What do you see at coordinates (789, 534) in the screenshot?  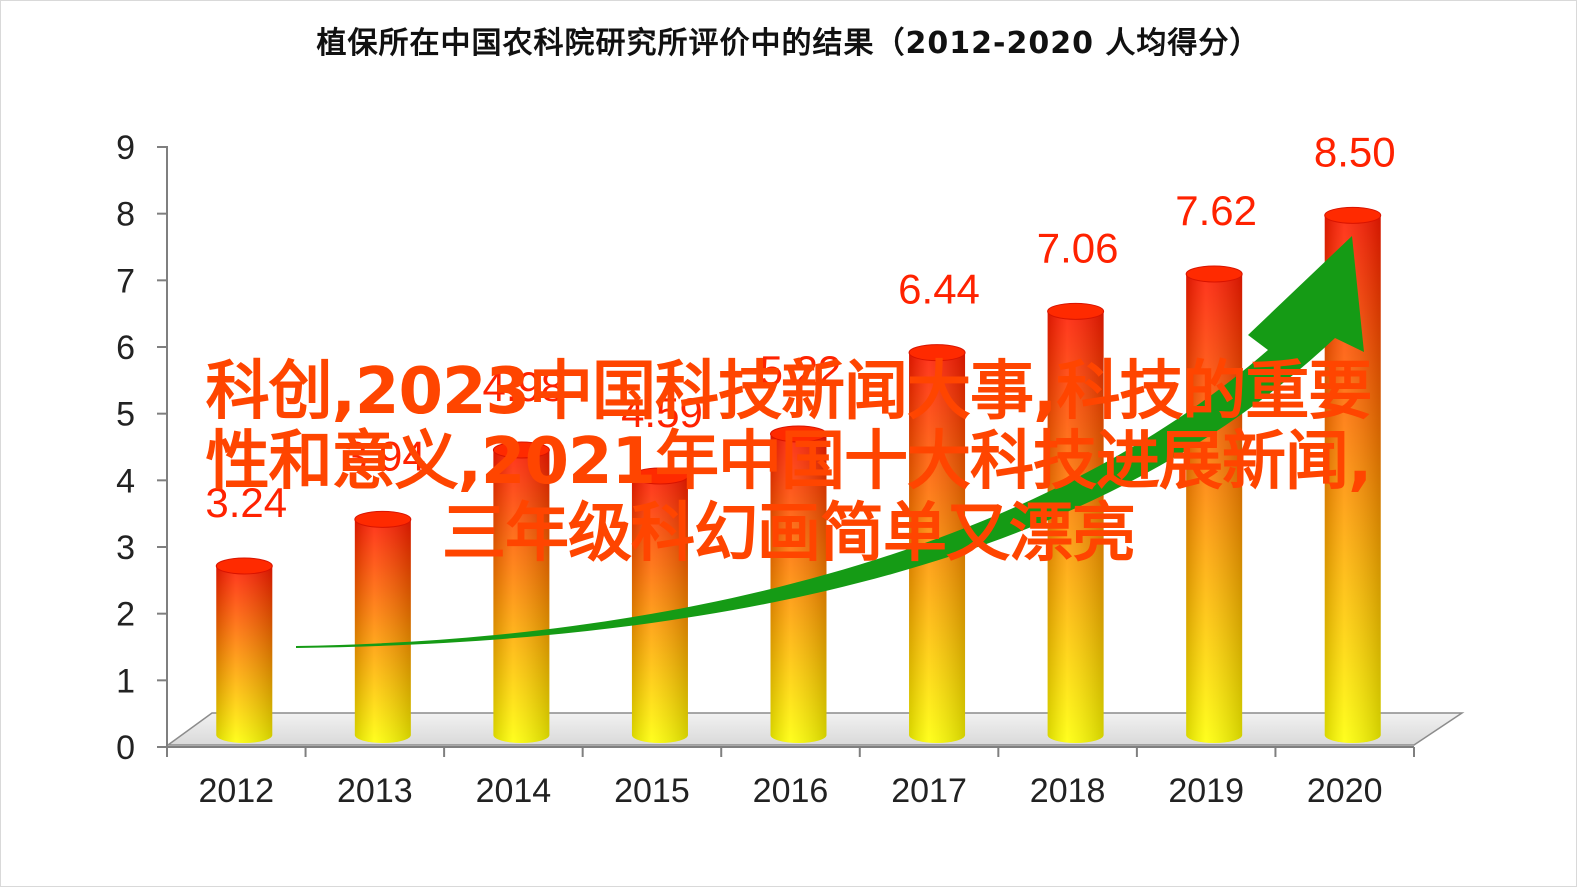 I see `overlay-text-line-3: 三年级科幻画简单又漂亮` at bounding box center [789, 534].